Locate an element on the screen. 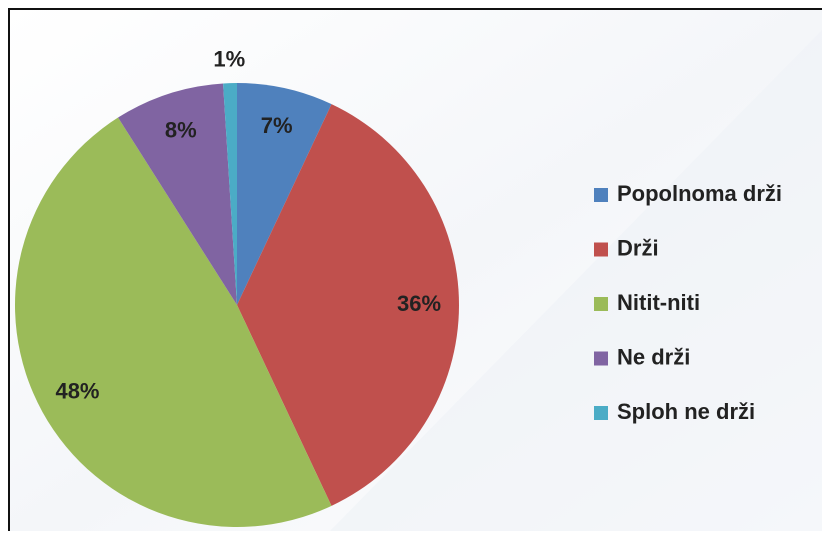 Image resolution: width=822 pixels, height=536 pixels. data-label: 8% is located at coordinates (181, 130).